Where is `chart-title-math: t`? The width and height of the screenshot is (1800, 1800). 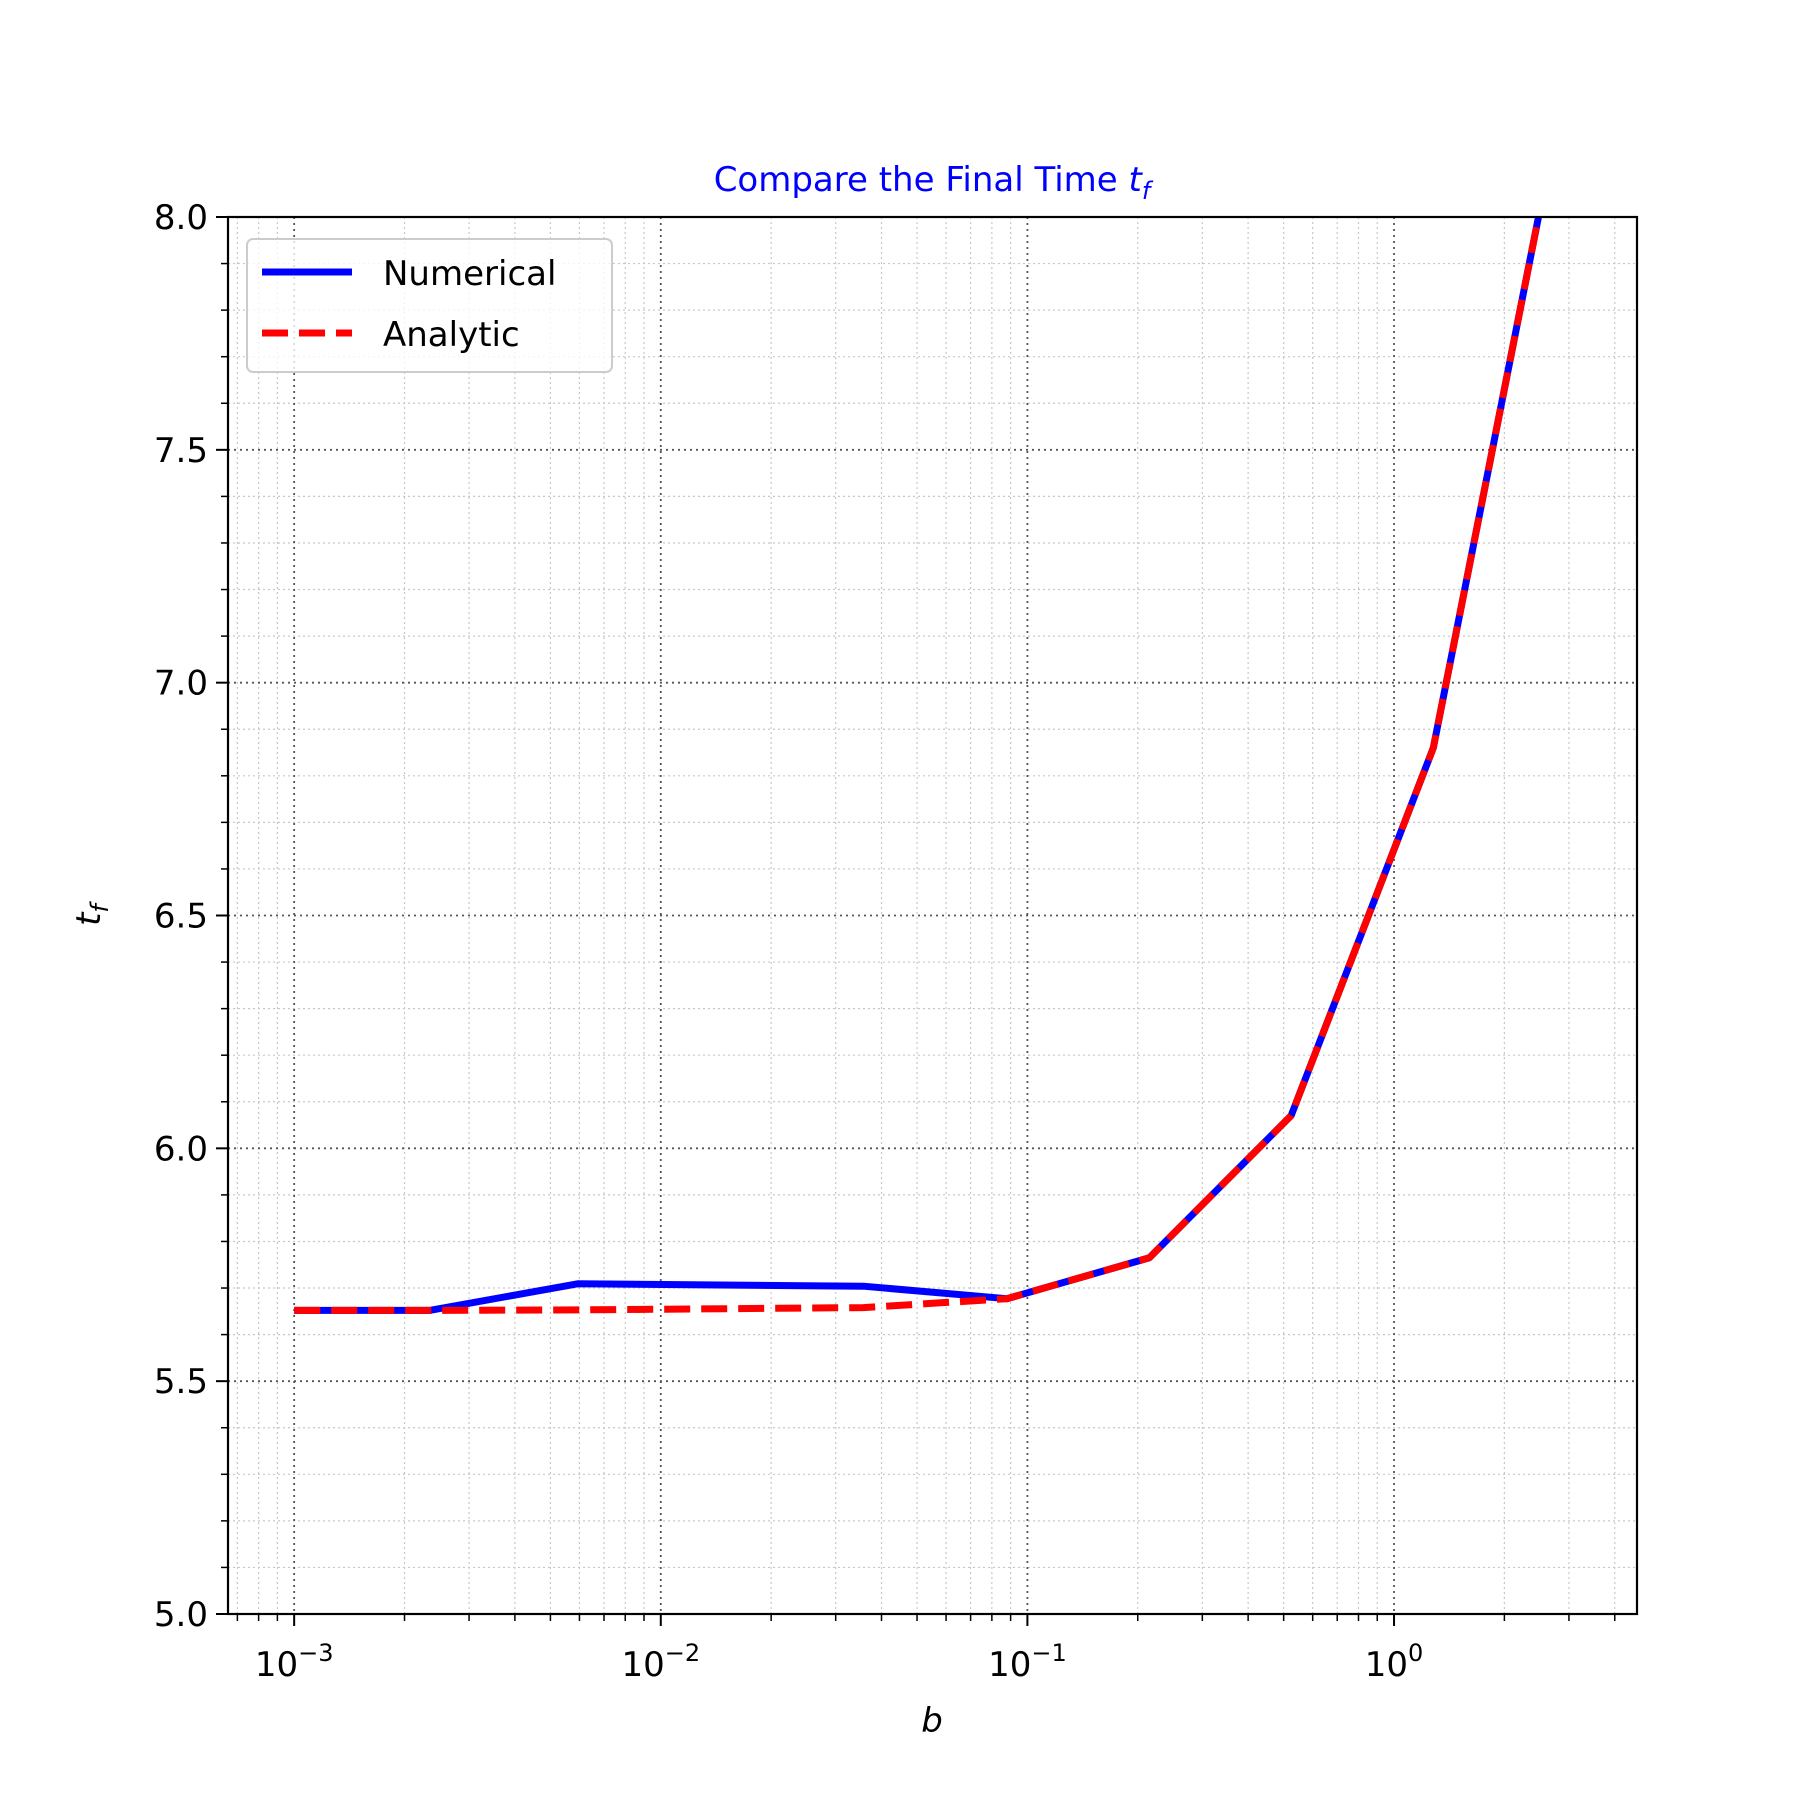
chart-title-math: t is located at coordinates (1136, 180).